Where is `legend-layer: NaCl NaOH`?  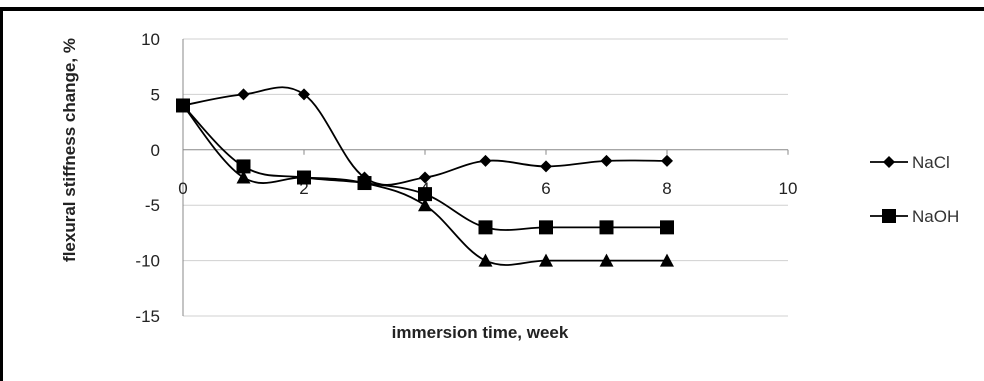
legend-layer: NaCl NaOH is located at coordinates (914, 189).